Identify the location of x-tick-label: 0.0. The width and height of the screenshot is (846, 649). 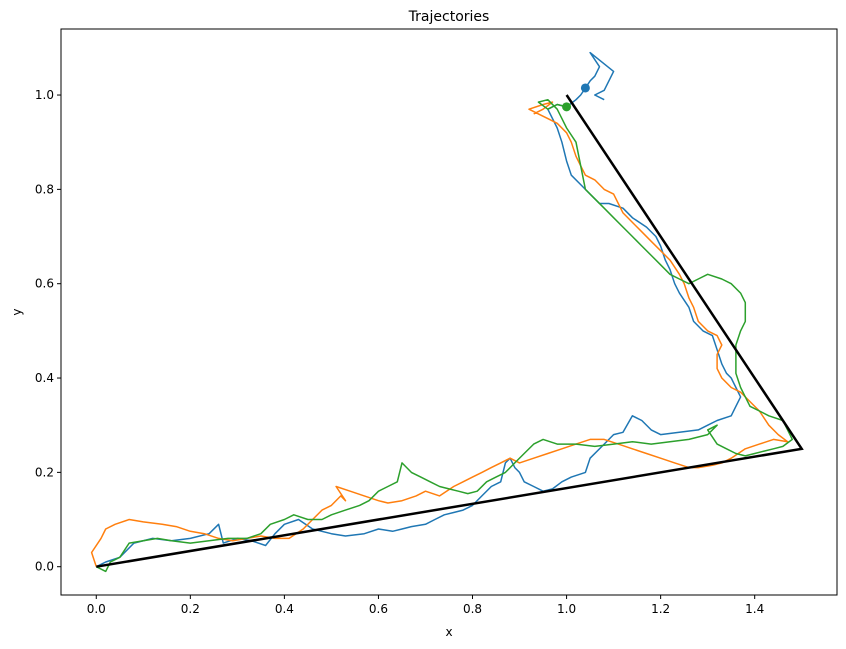
(96, 609).